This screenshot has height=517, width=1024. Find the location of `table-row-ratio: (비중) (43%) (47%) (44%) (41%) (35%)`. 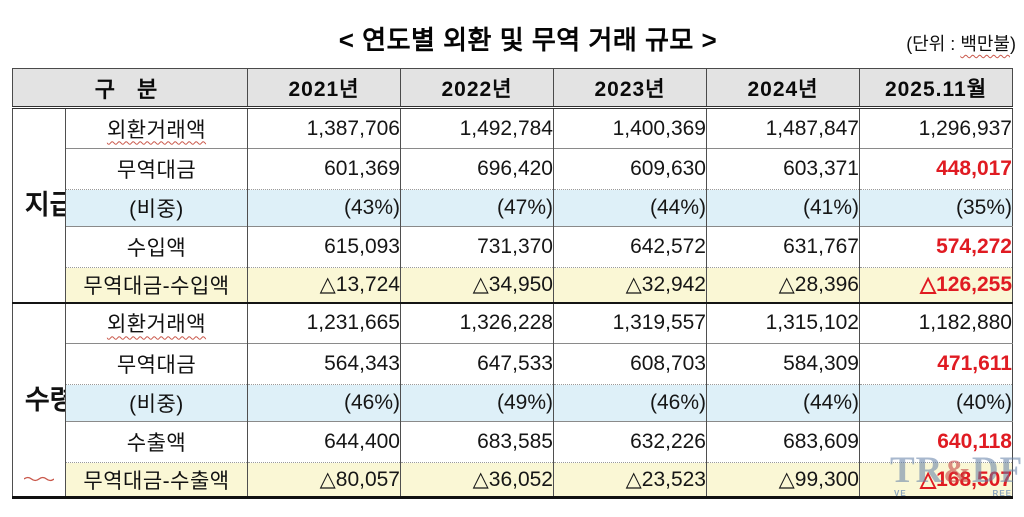

table-row-ratio: (비중) (43%) (47%) (44%) (41%) (35%) is located at coordinates (513, 208).